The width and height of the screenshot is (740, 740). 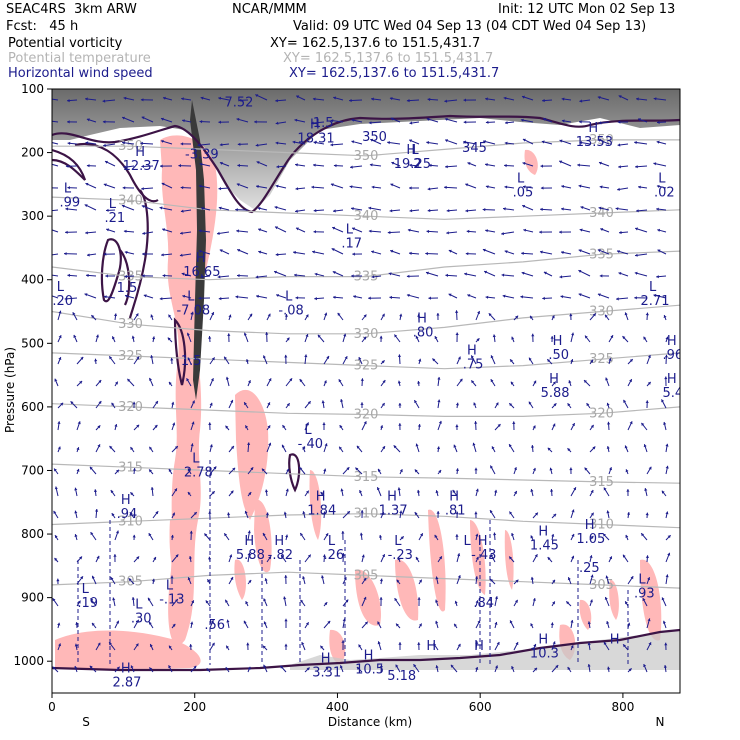 What do you see at coordinates (194, 707) in the screenshot?
I see `x-tick-label: 200` at bounding box center [194, 707].